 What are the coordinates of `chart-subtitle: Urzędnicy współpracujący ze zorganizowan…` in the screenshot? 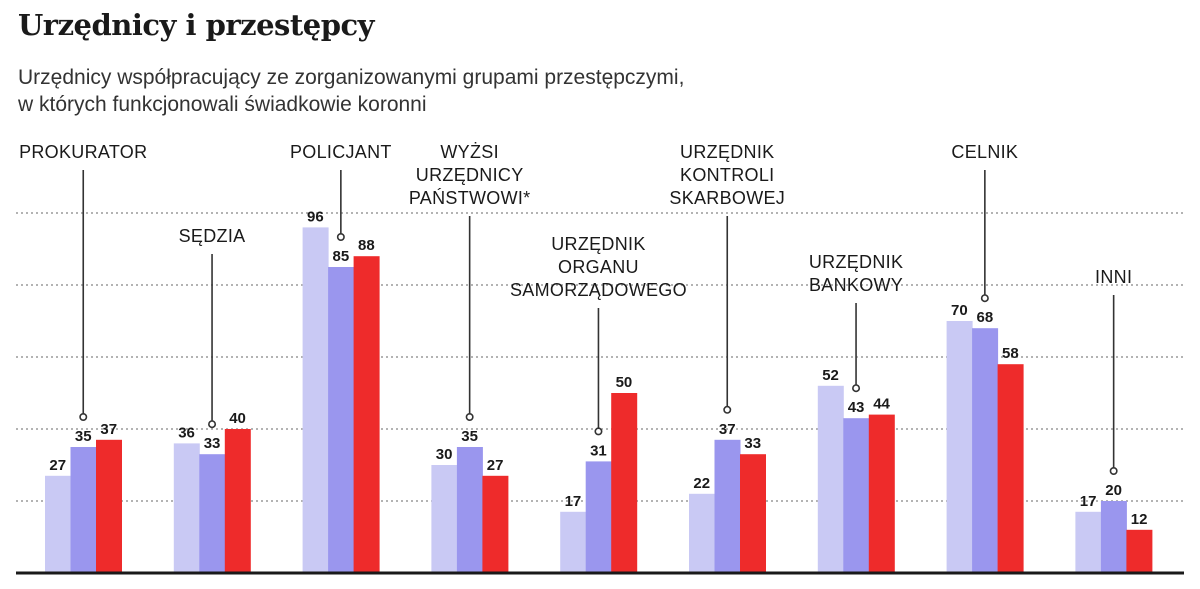 It's located at (468, 91).